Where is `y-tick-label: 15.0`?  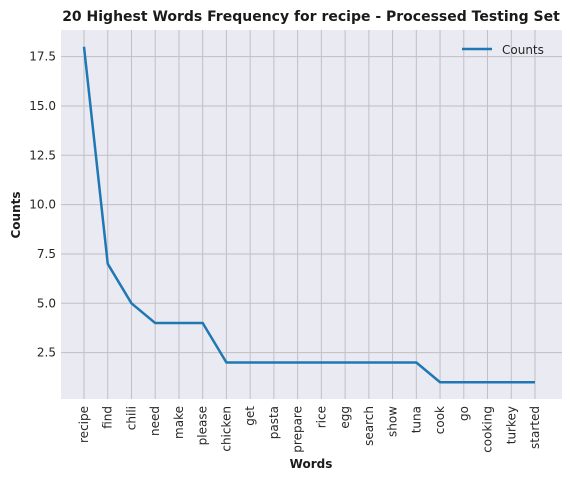 y-tick-label: 15.0 is located at coordinates (42, 106).